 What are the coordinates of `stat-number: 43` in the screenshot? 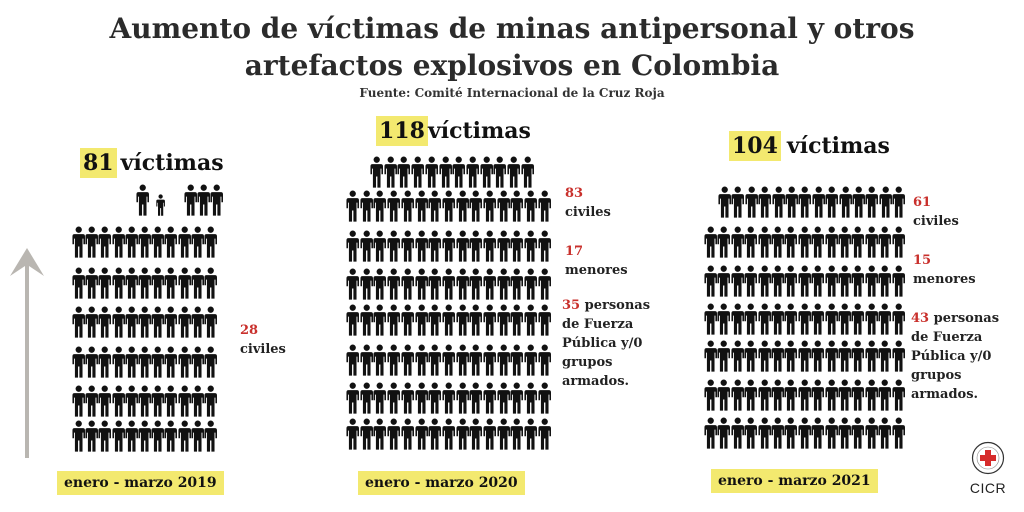 It's located at (920, 318).